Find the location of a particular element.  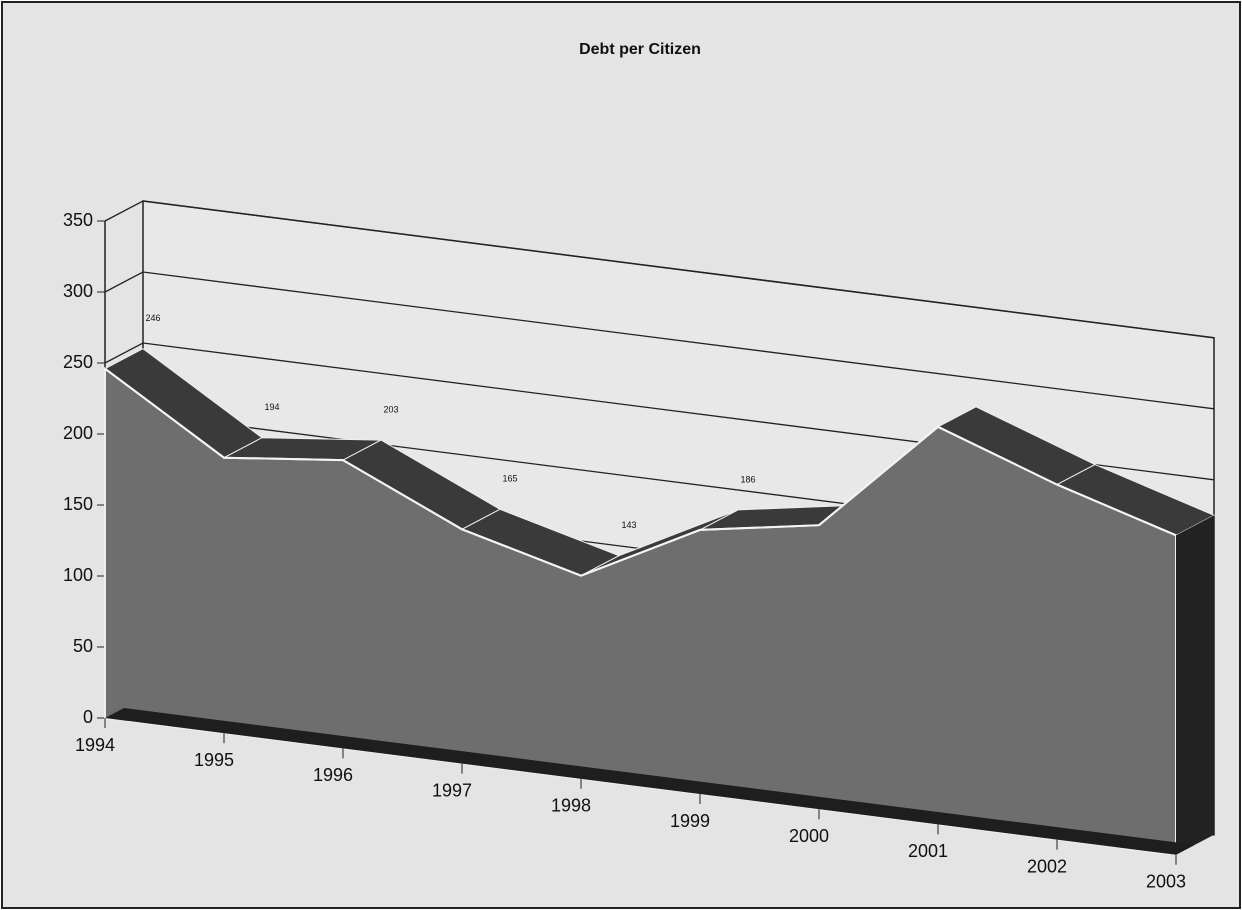

x-tick-label: 1998 is located at coordinates (571, 806).